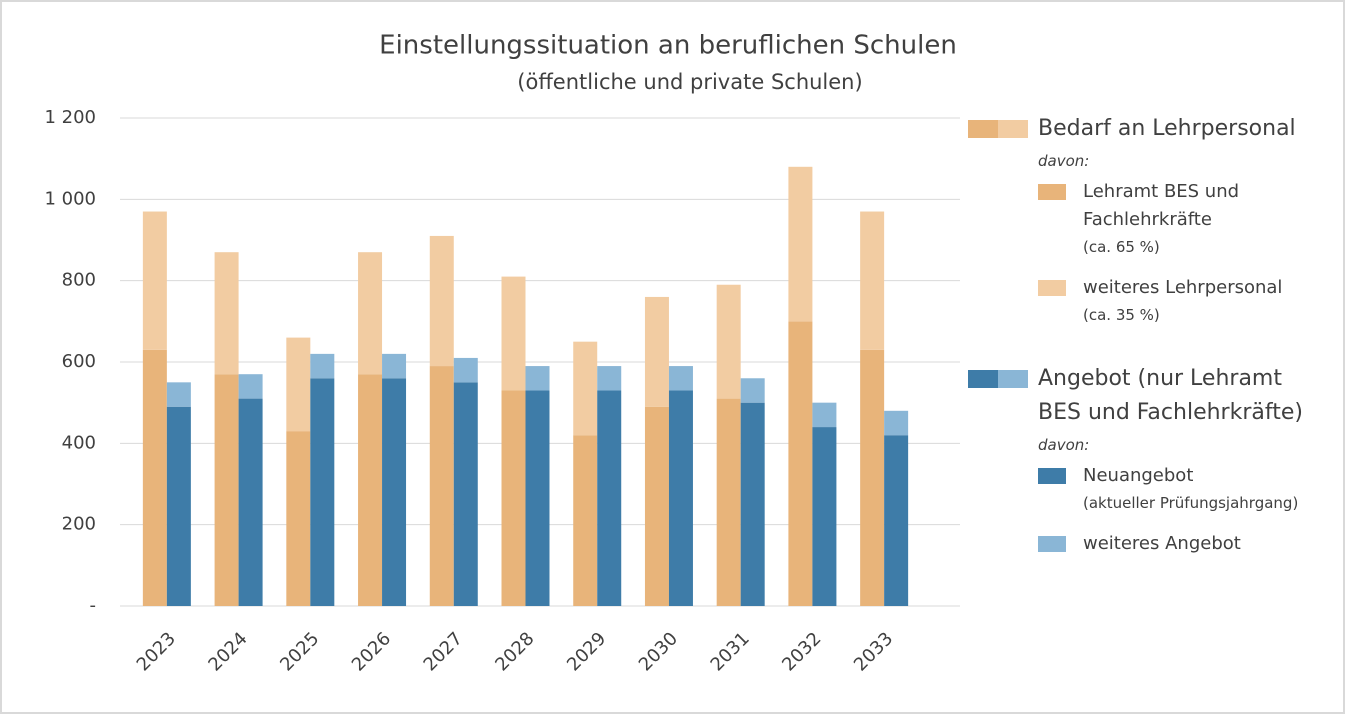  What do you see at coordinates (514, 651) in the screenshot?
I see `x-tick-label: 2028` at bounding box center [514, 651].